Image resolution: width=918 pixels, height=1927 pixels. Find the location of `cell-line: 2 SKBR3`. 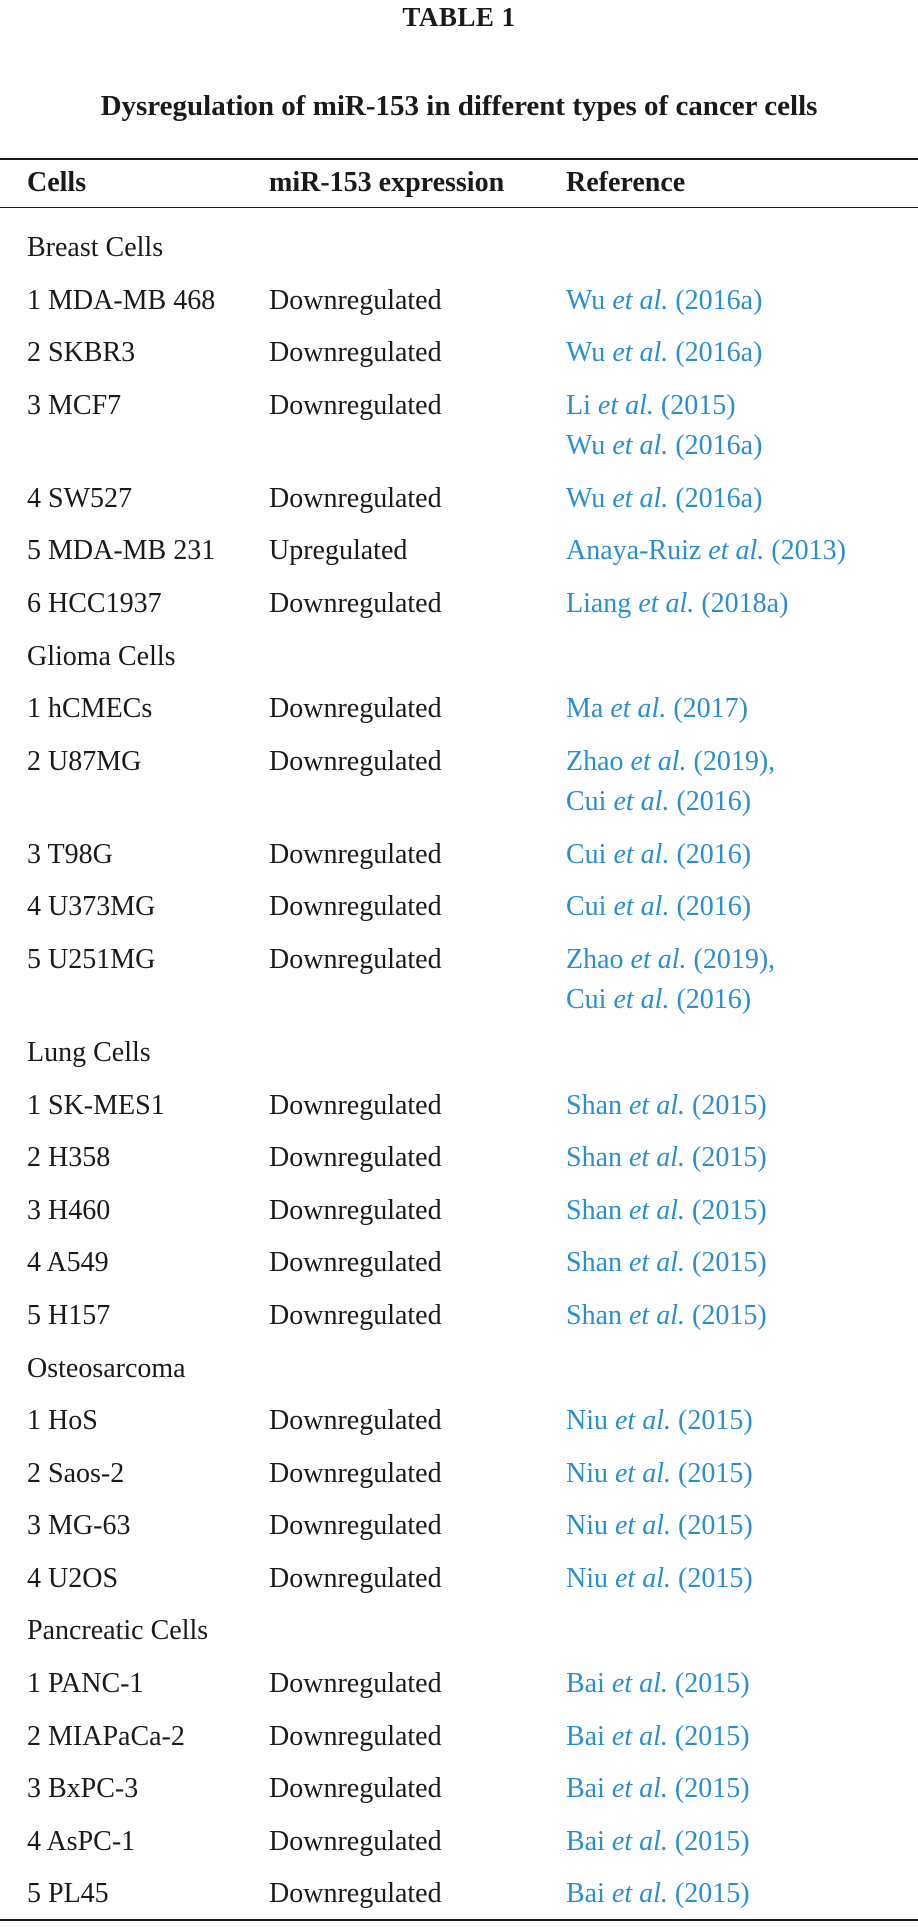

cell-line: 2 SKBR3 is located at coordinates (81, 353).